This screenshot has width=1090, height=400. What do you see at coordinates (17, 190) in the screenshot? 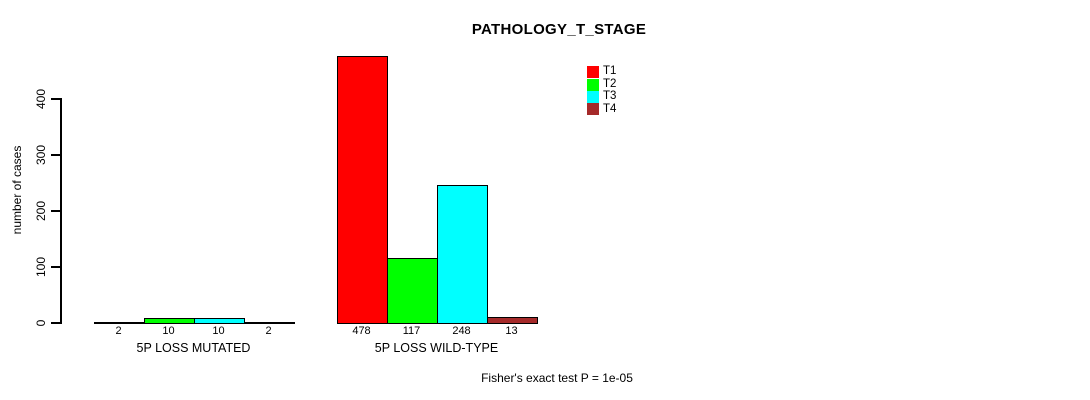
I see `y-axis-label: number of cases` at bounding box center [17, 190].